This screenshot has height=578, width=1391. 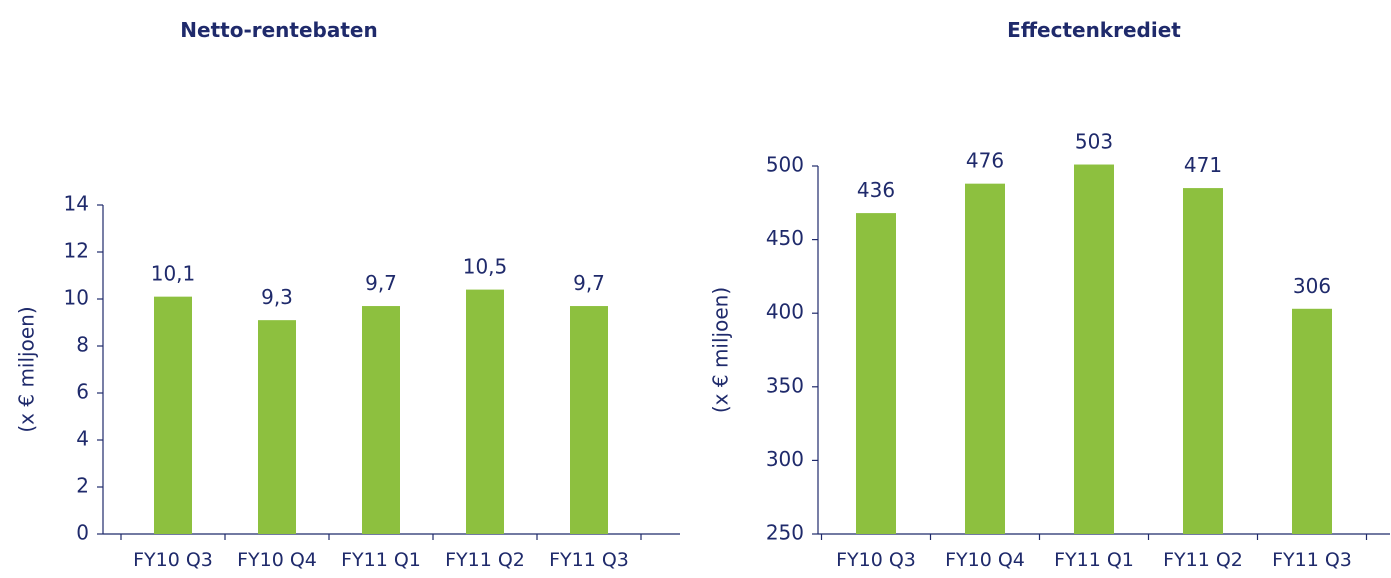 What do you see at coordinates (76, 204) in the screenshot?
I see `left-y-tick-label: 14` at bounding box center [76, 204].